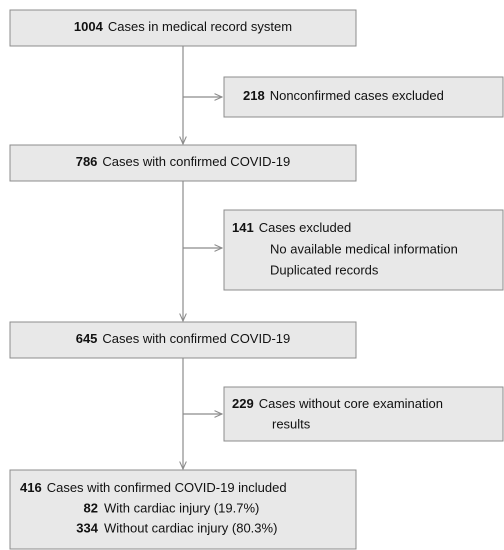 The width and height of the screenshot is (504, 550). I want to click on count: 229, so click(243, 403).